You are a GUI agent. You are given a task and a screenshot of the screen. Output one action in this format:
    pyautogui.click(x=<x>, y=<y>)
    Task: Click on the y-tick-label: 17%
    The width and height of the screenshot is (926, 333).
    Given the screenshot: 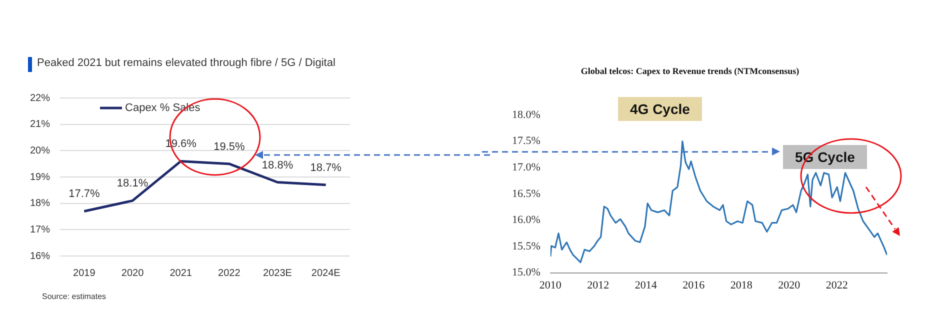 What is the action you would take?
    pyautogui.click(x=40, y=230)
    